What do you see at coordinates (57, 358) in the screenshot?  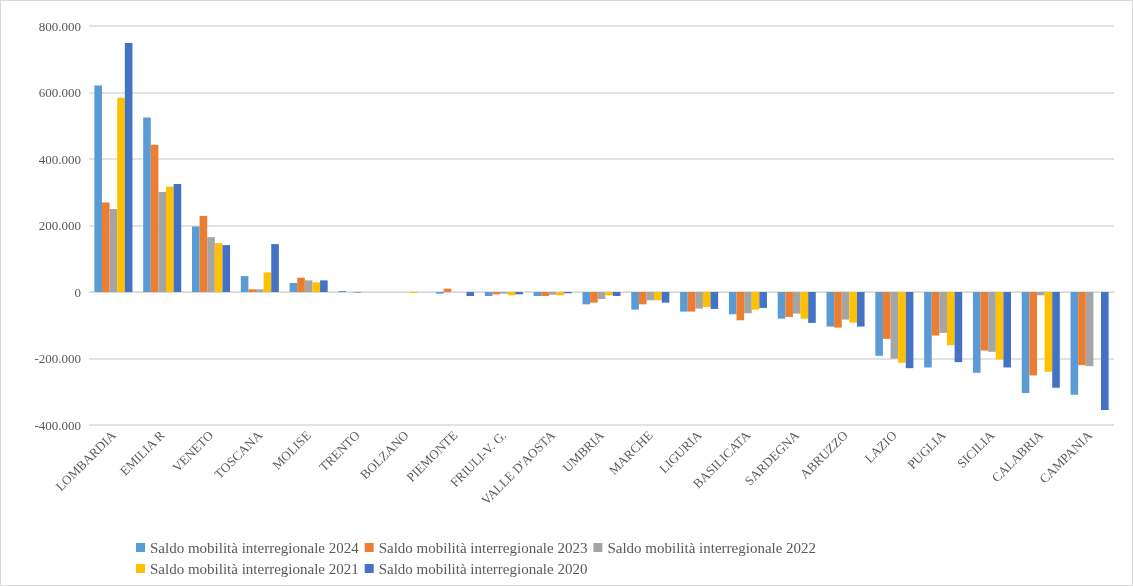 I see `y-tick-label: -200.000` at bounding box center [57, 358].